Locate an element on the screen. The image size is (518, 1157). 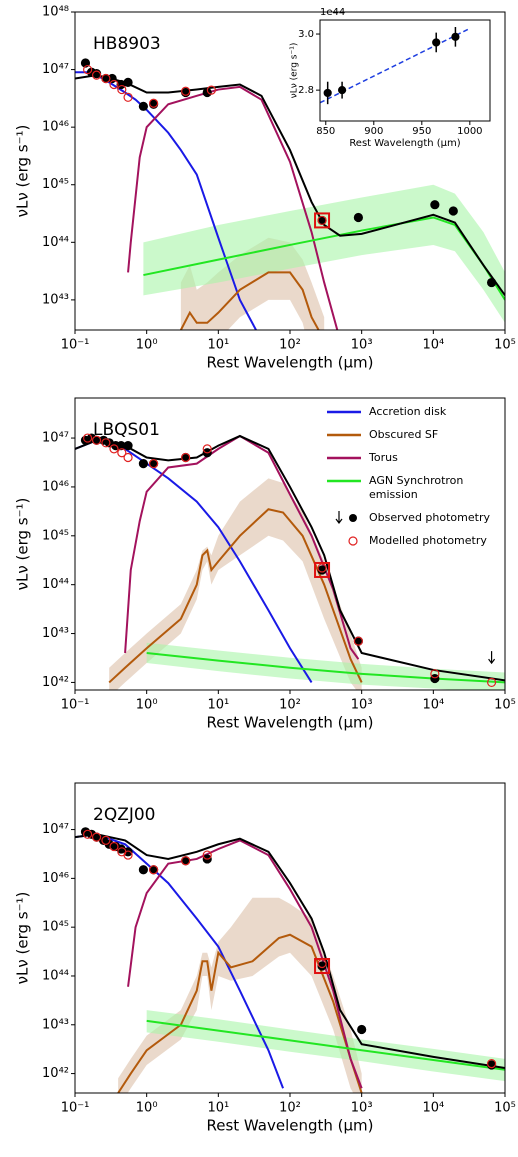
legend-label: Modelled photometry is located at coordinates (428, 540).